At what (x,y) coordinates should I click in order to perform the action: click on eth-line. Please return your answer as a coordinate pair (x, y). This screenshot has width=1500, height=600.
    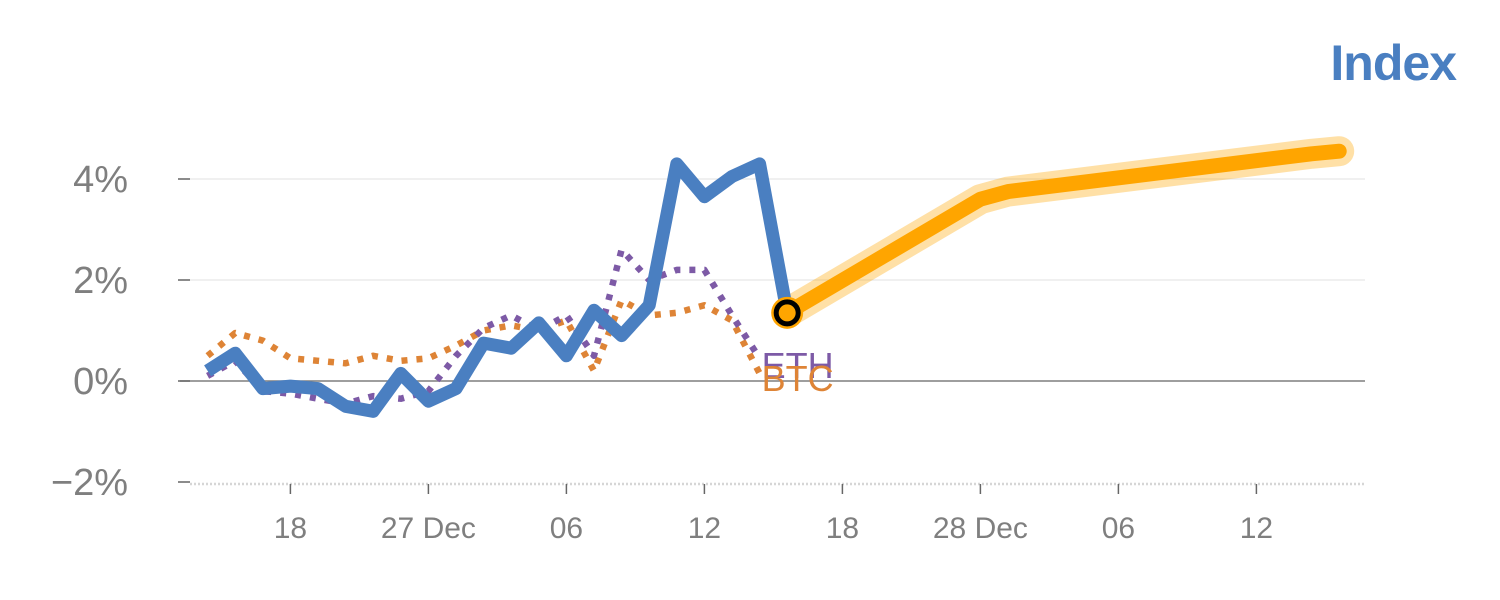
    Looking at the image, I should click on (484, 326).